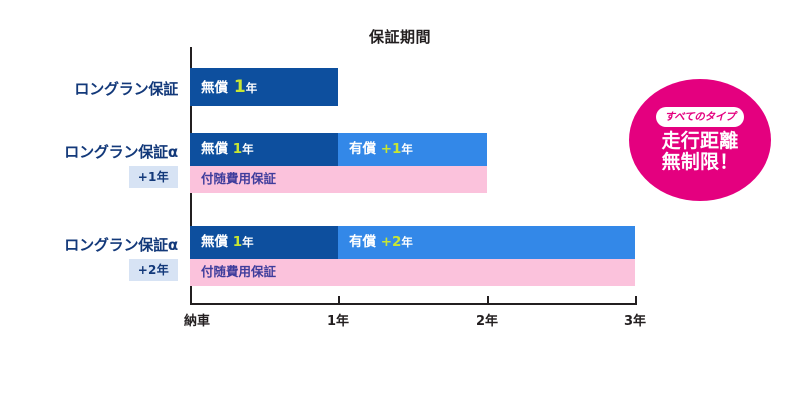  I want to click on unlimited-mileage-seal: すべてのタイプ 走行距離 無制限！, so click(700, 140).